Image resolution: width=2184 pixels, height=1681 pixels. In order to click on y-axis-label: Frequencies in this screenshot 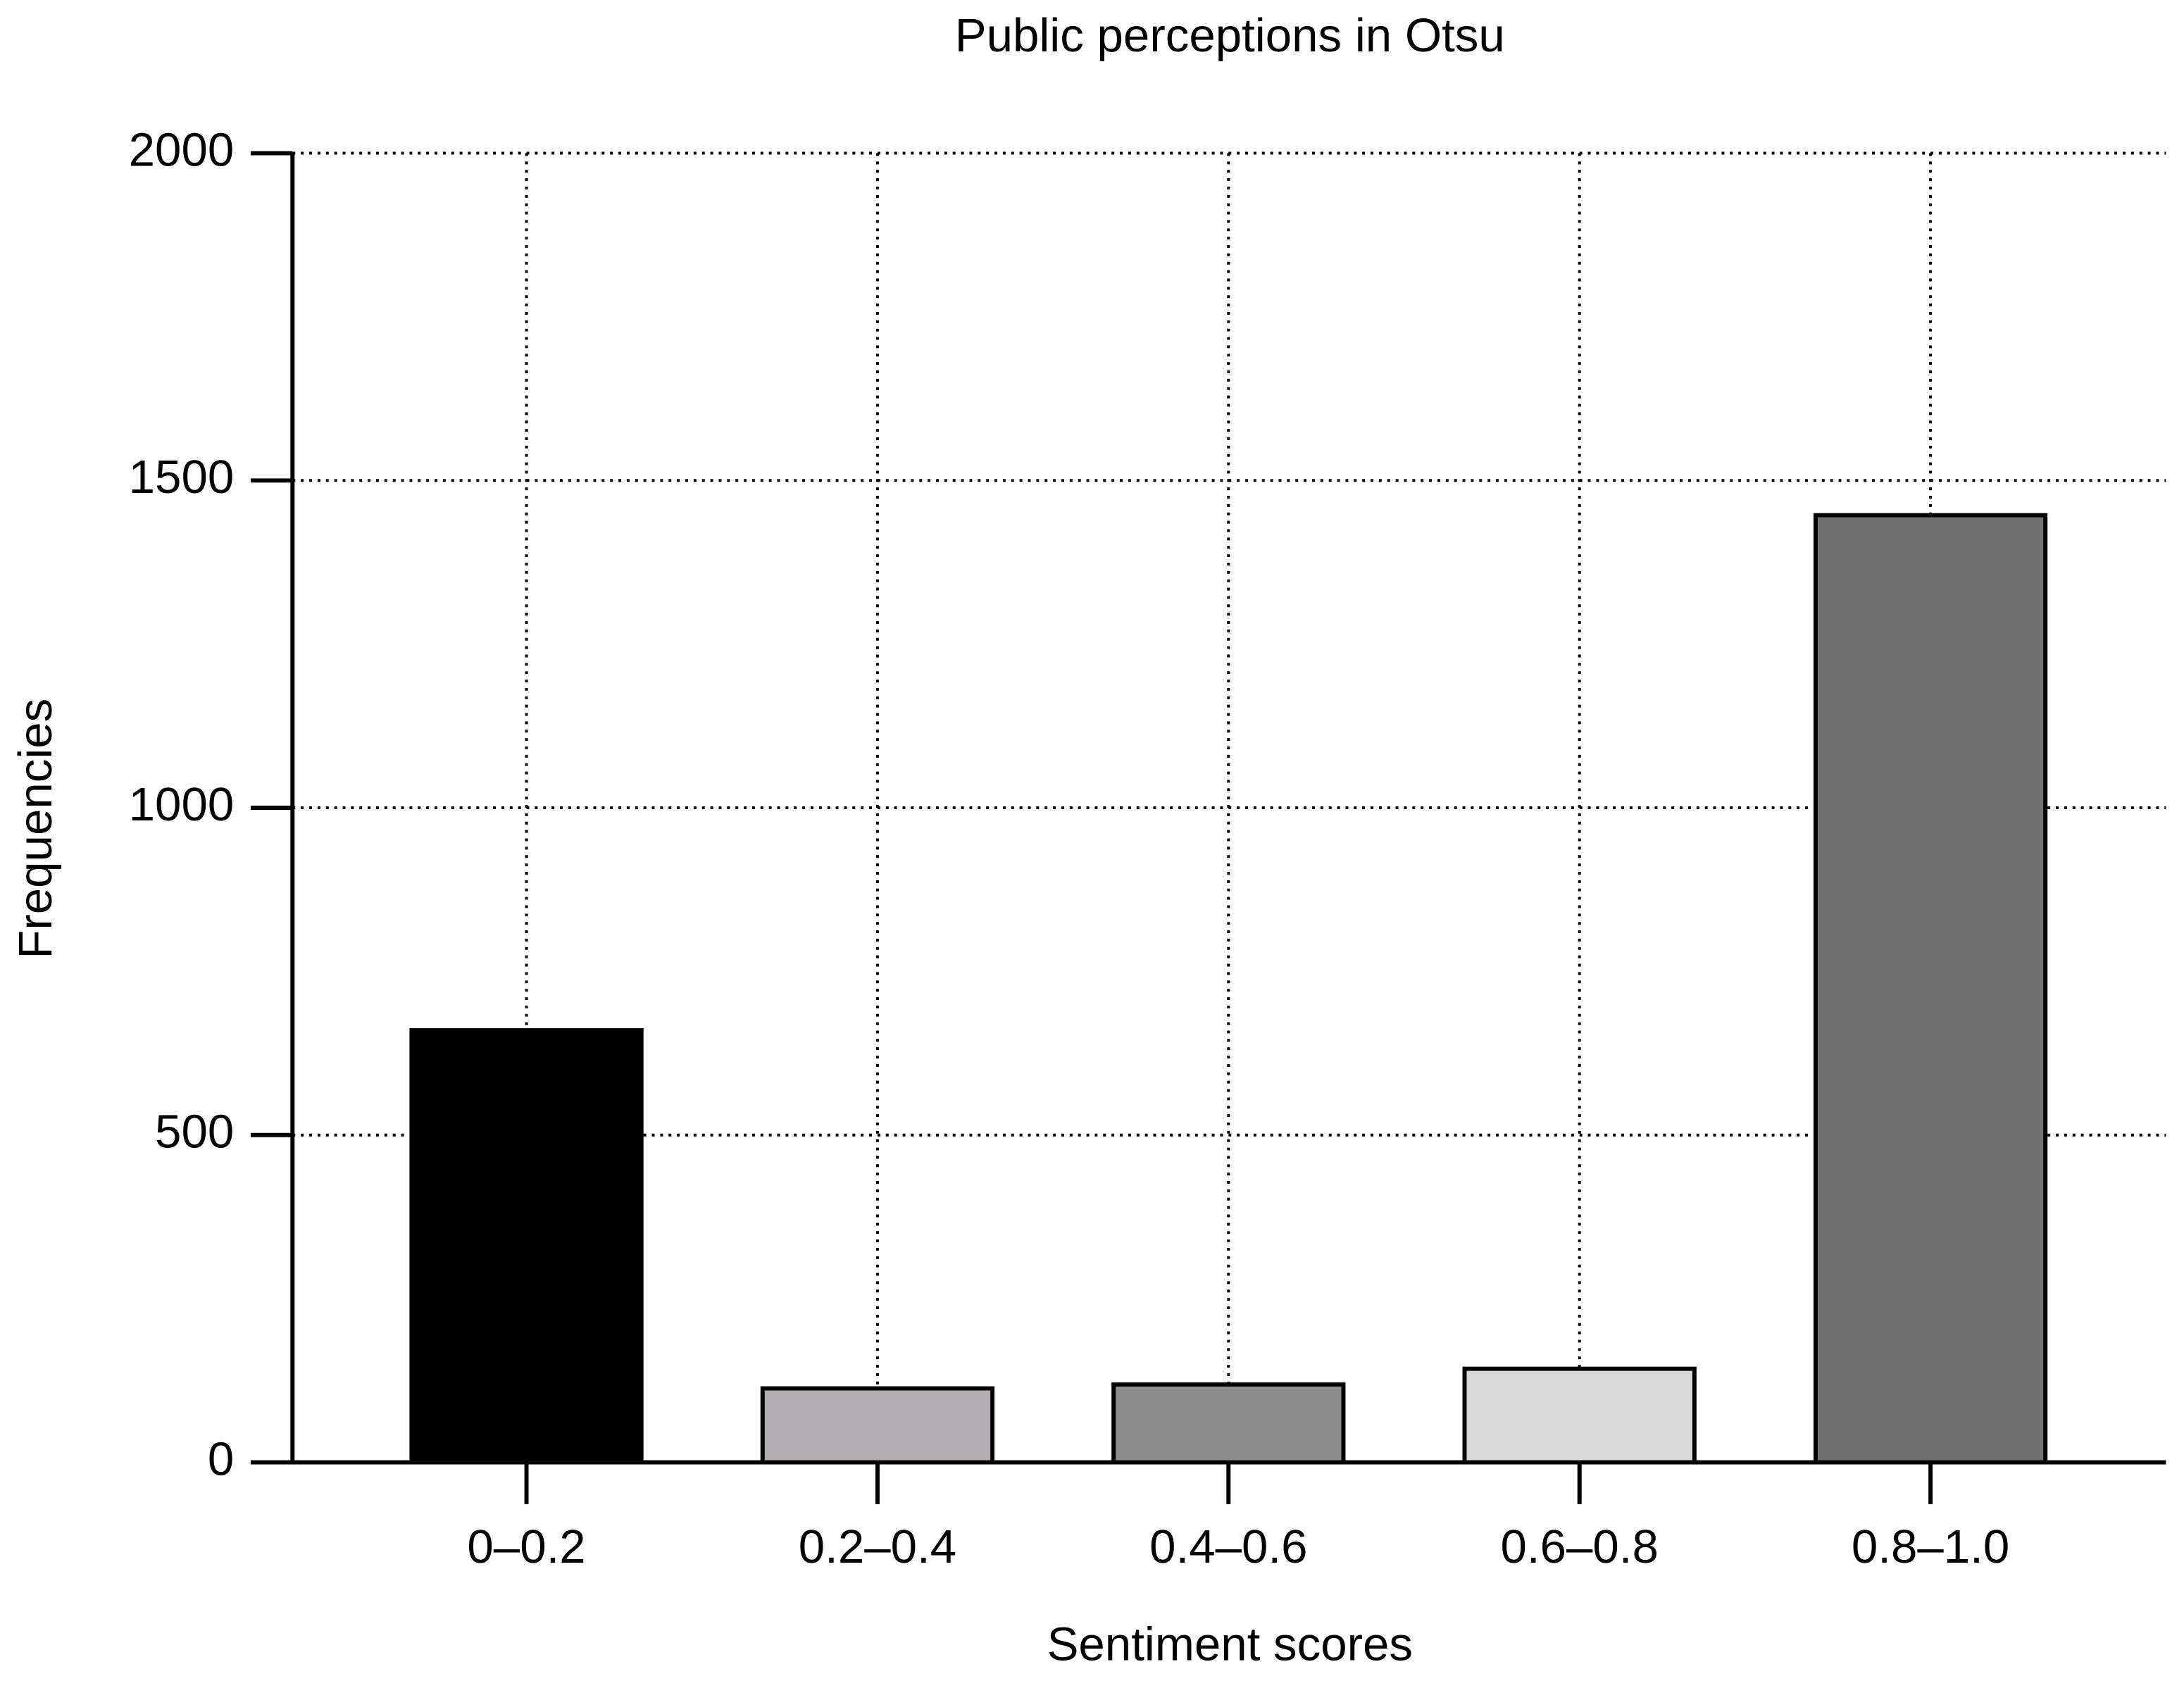, I will do `click(35, 829)`.